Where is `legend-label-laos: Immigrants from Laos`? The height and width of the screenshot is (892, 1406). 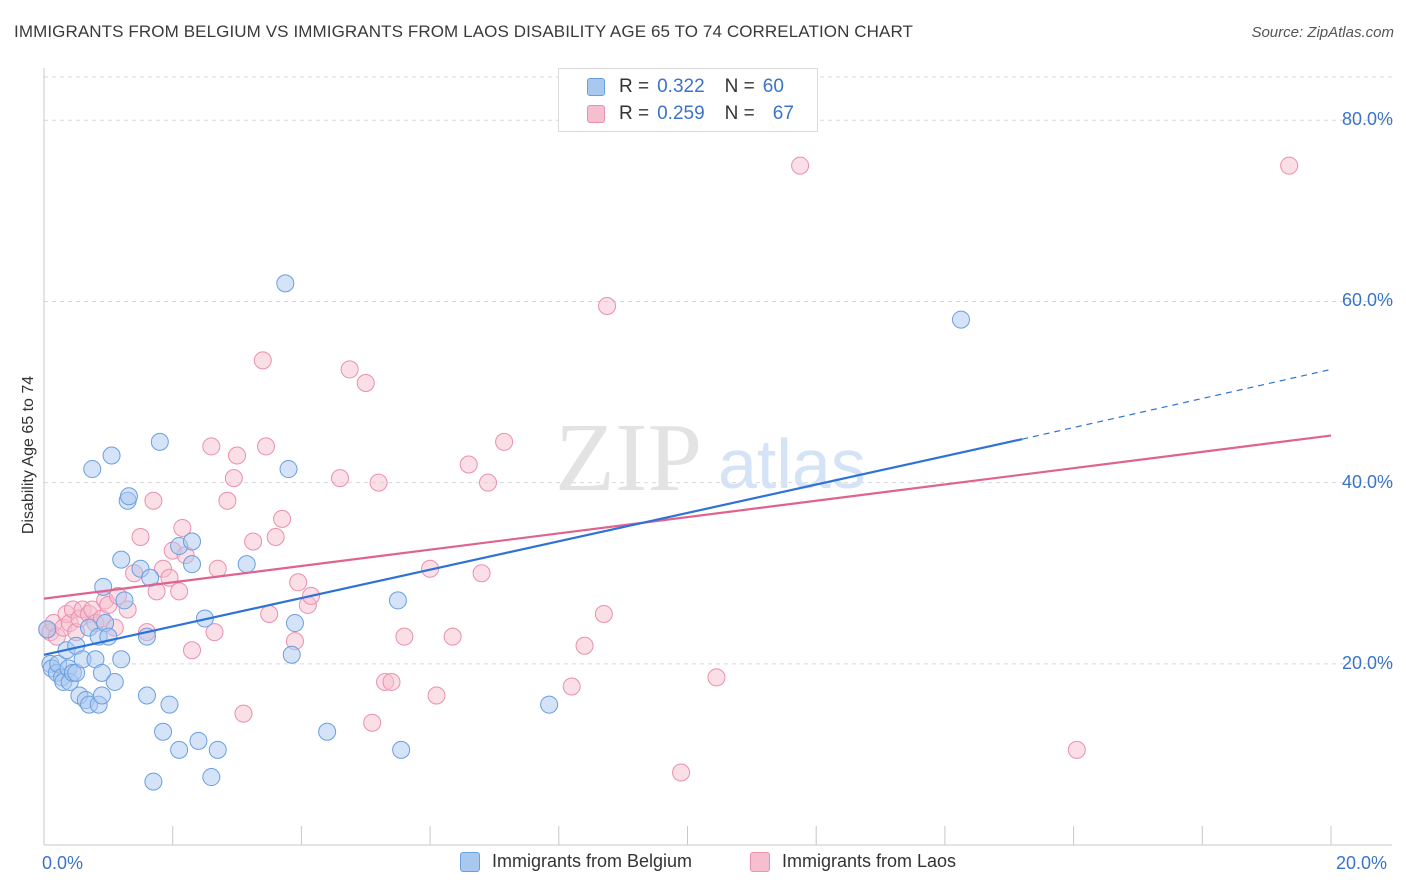 legend-label-laos: Immigrants from Laos is located at coordinates (869, 861).